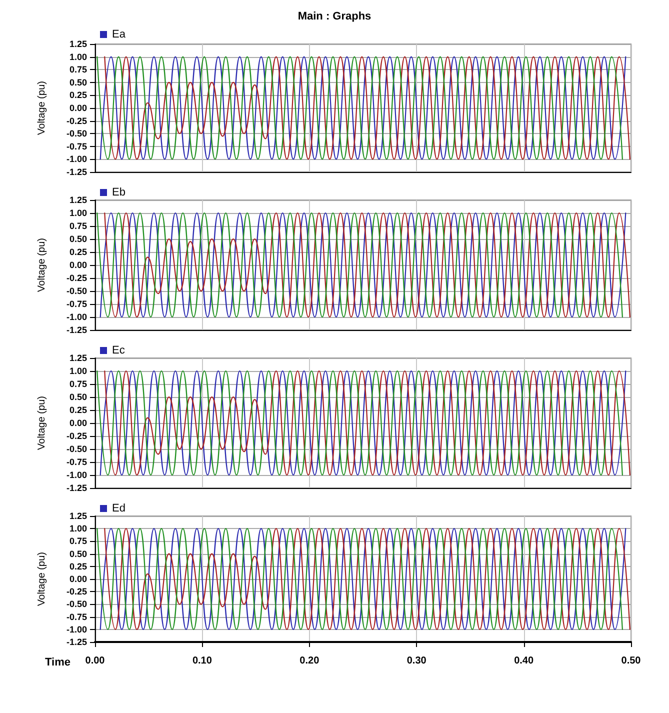 This screenshot has width=669, height=713. What do you see at coordinates (57, 662) in the screenshot?
I see `x-axis-title: Time` at bounding box center [57, 662].